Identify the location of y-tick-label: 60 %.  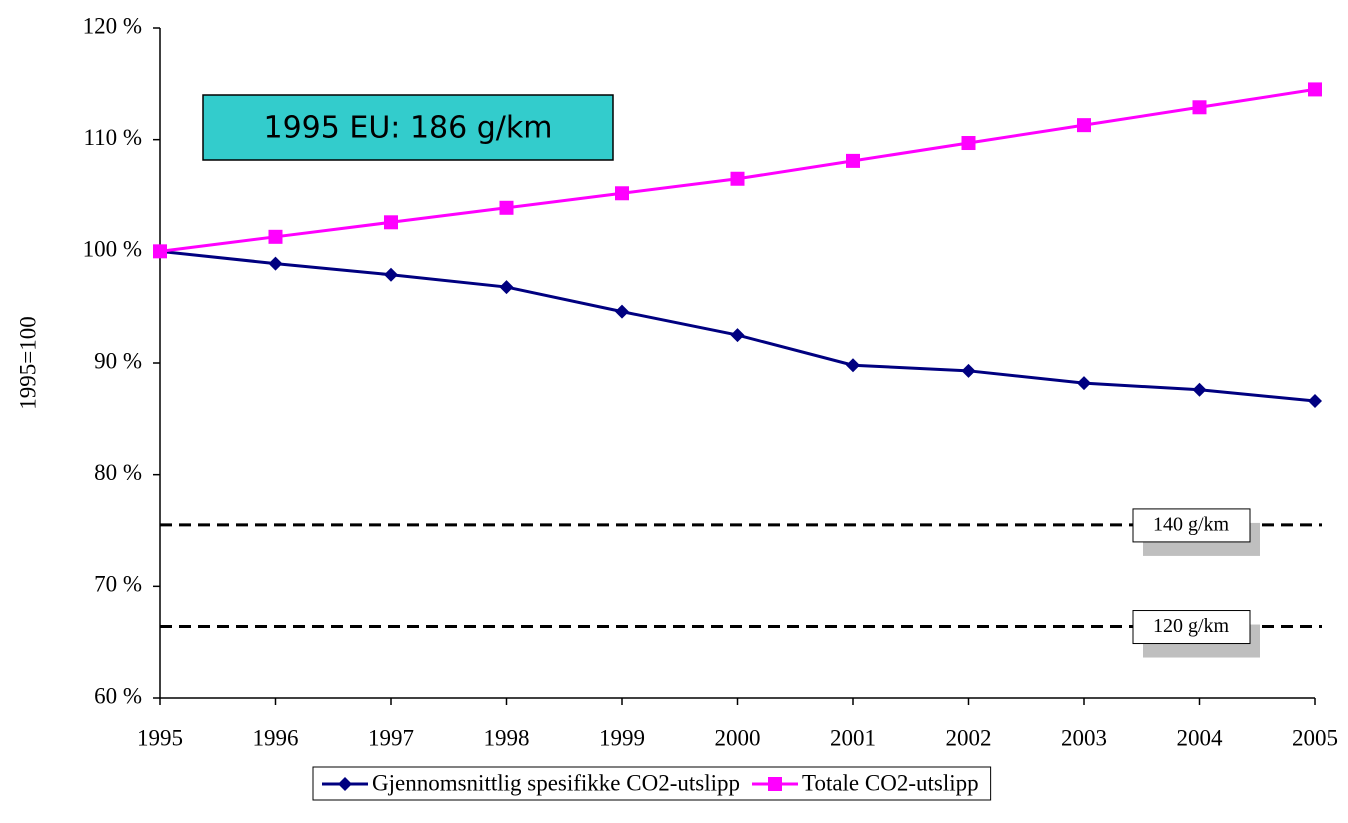
(118, 695).